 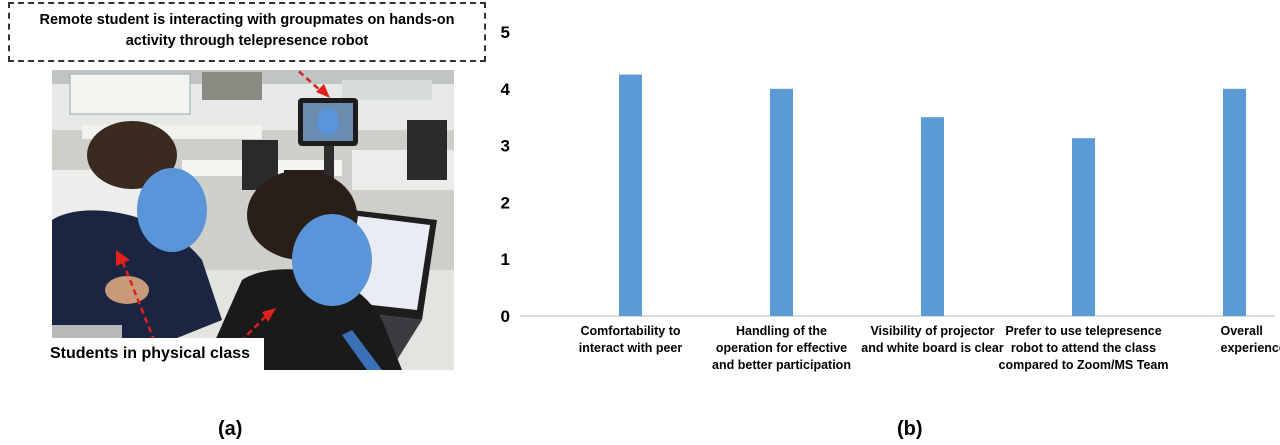 I want to click on students-label: Students in physical class, so click(x=150, y=354).